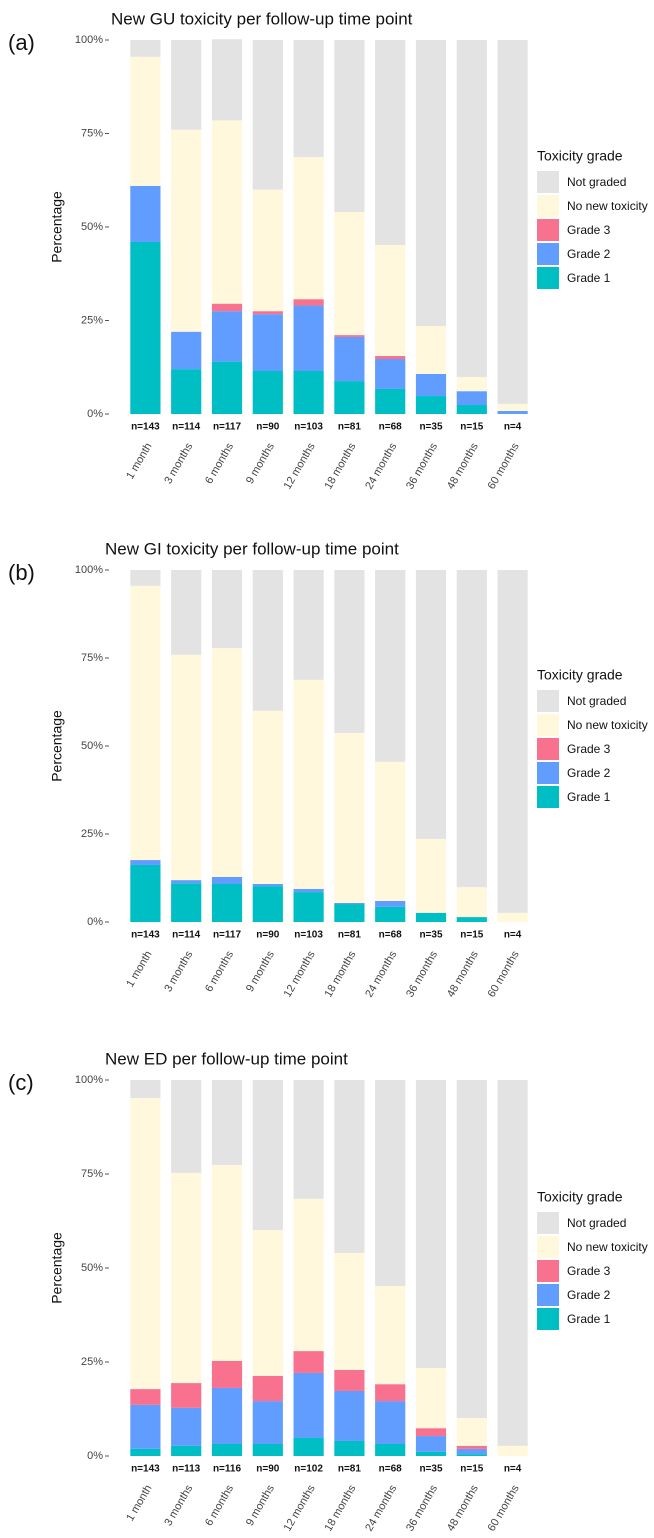  Describe the element at coordinates (513, 427) in the screenshot. I see `n-label: n=4` at that location.